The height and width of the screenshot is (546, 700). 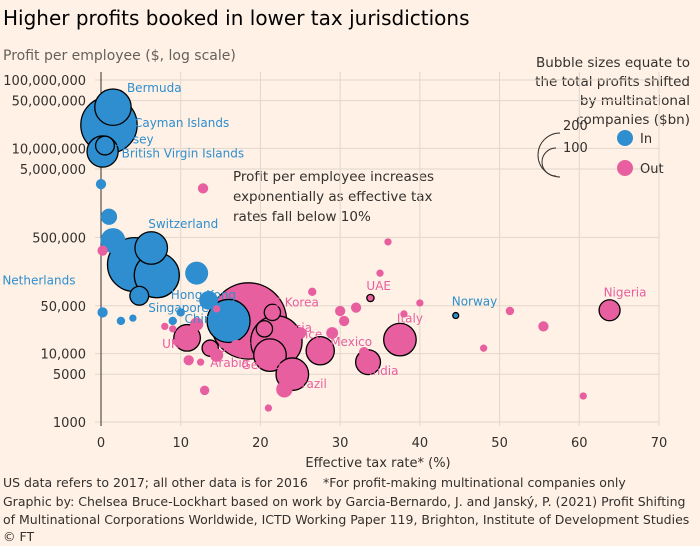 I want to click on bubble-label: Singapore, so click(x=178, y=308).